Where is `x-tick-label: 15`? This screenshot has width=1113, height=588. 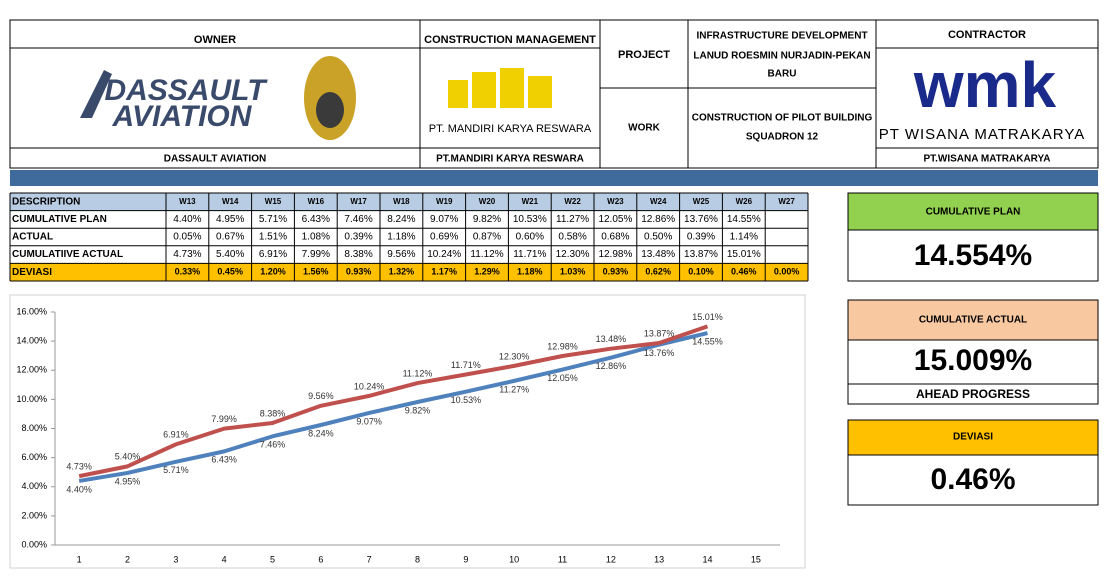 x-tick-label: 15 is located at coordinates (756, 559).